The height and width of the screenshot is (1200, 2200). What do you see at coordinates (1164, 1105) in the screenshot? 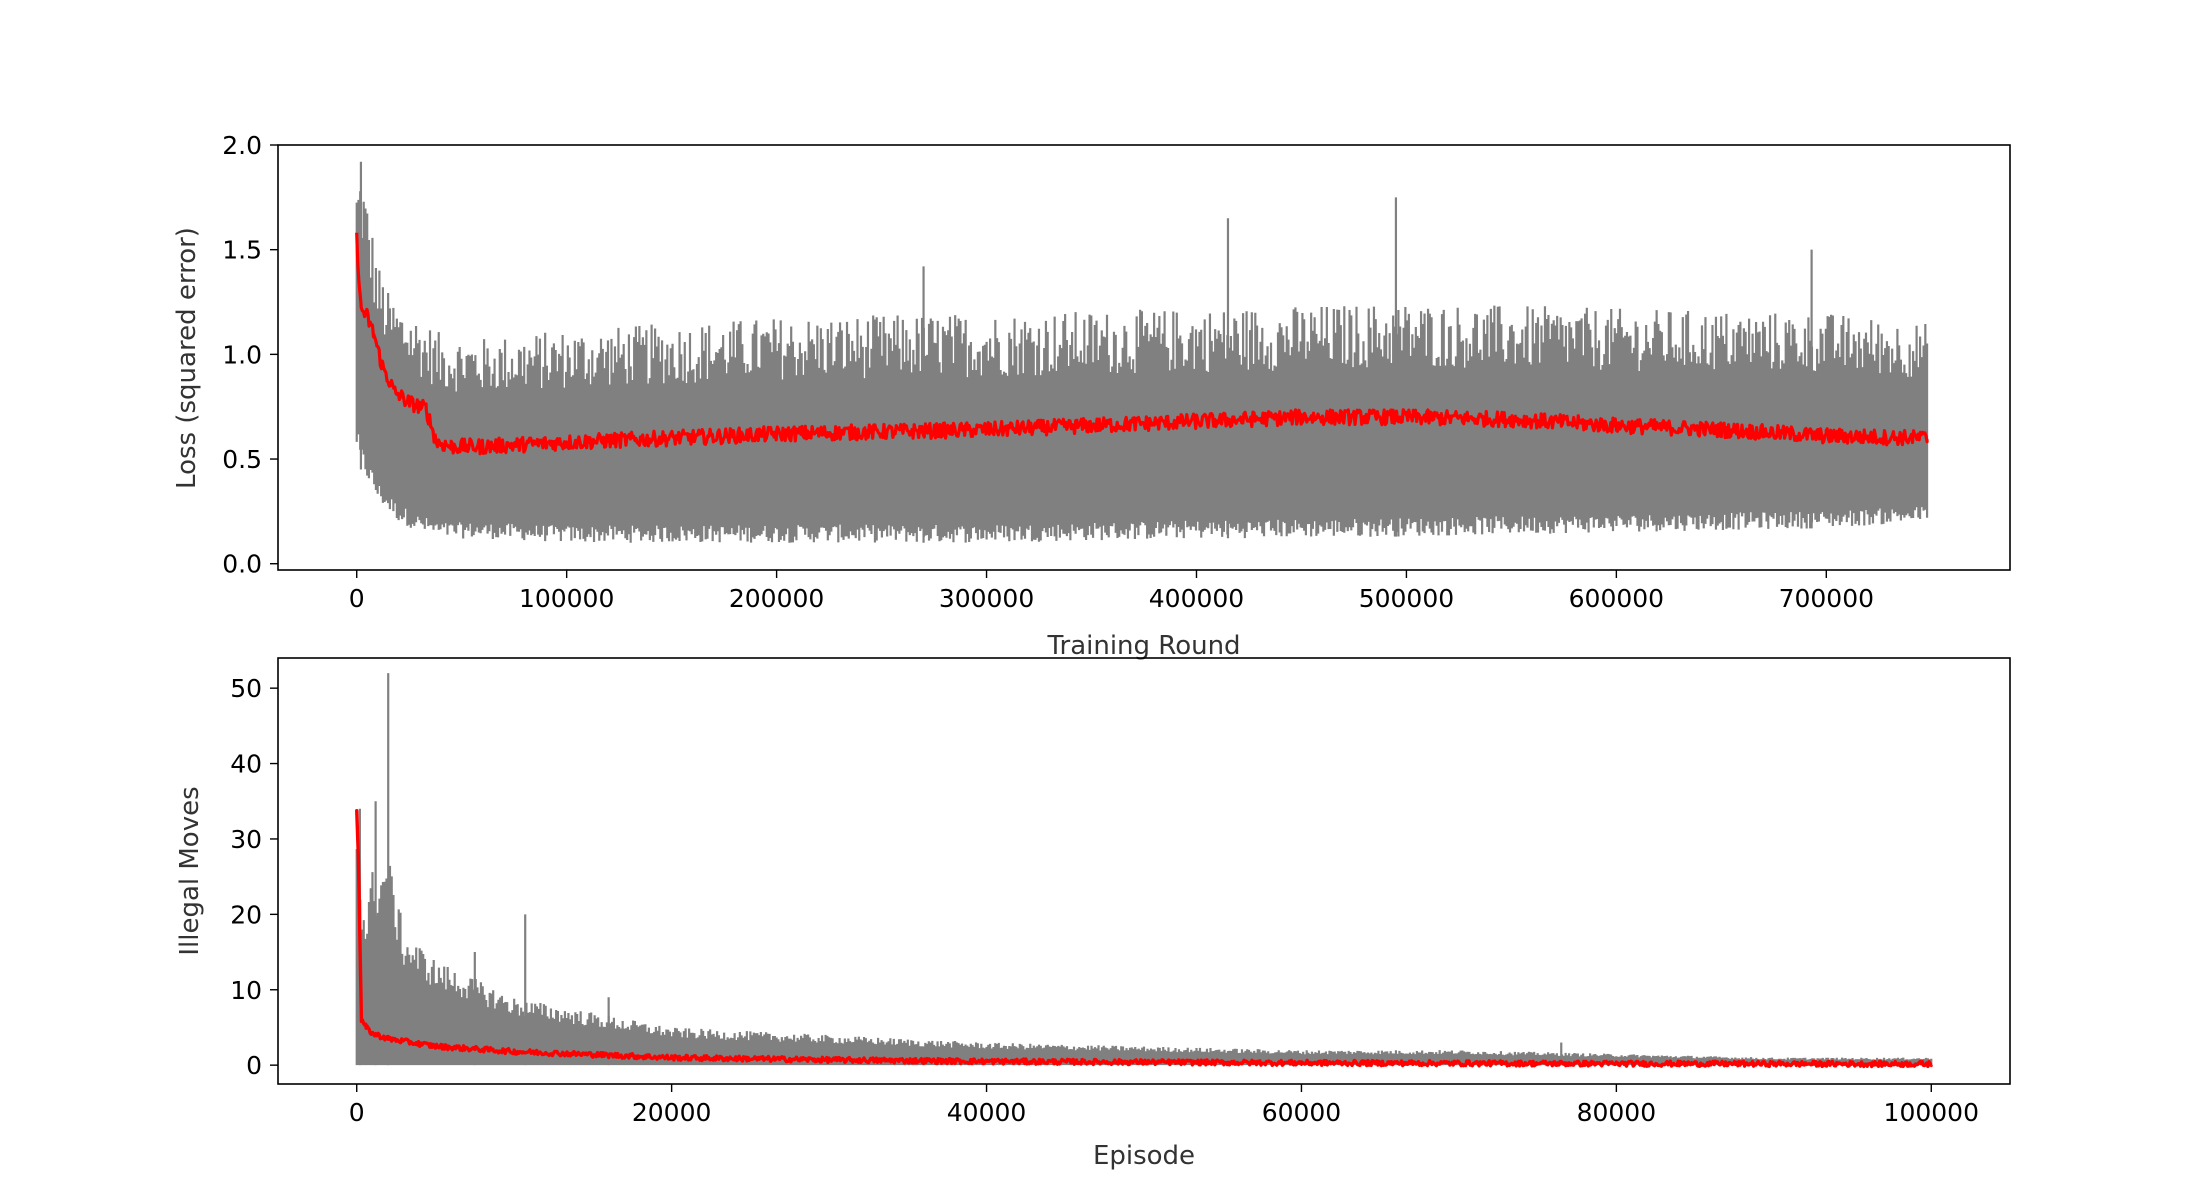
I see `illegal-moves-x-ticks: 0 20000 40000 60000 80000 100000` at bounding box center [1164, 1105].